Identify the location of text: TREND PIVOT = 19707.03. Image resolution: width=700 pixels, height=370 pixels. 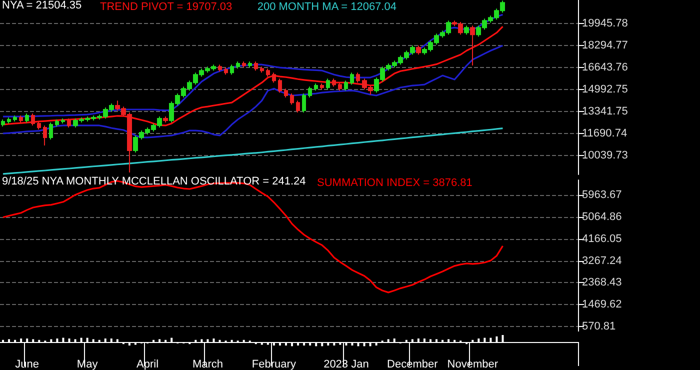
(166, 7).